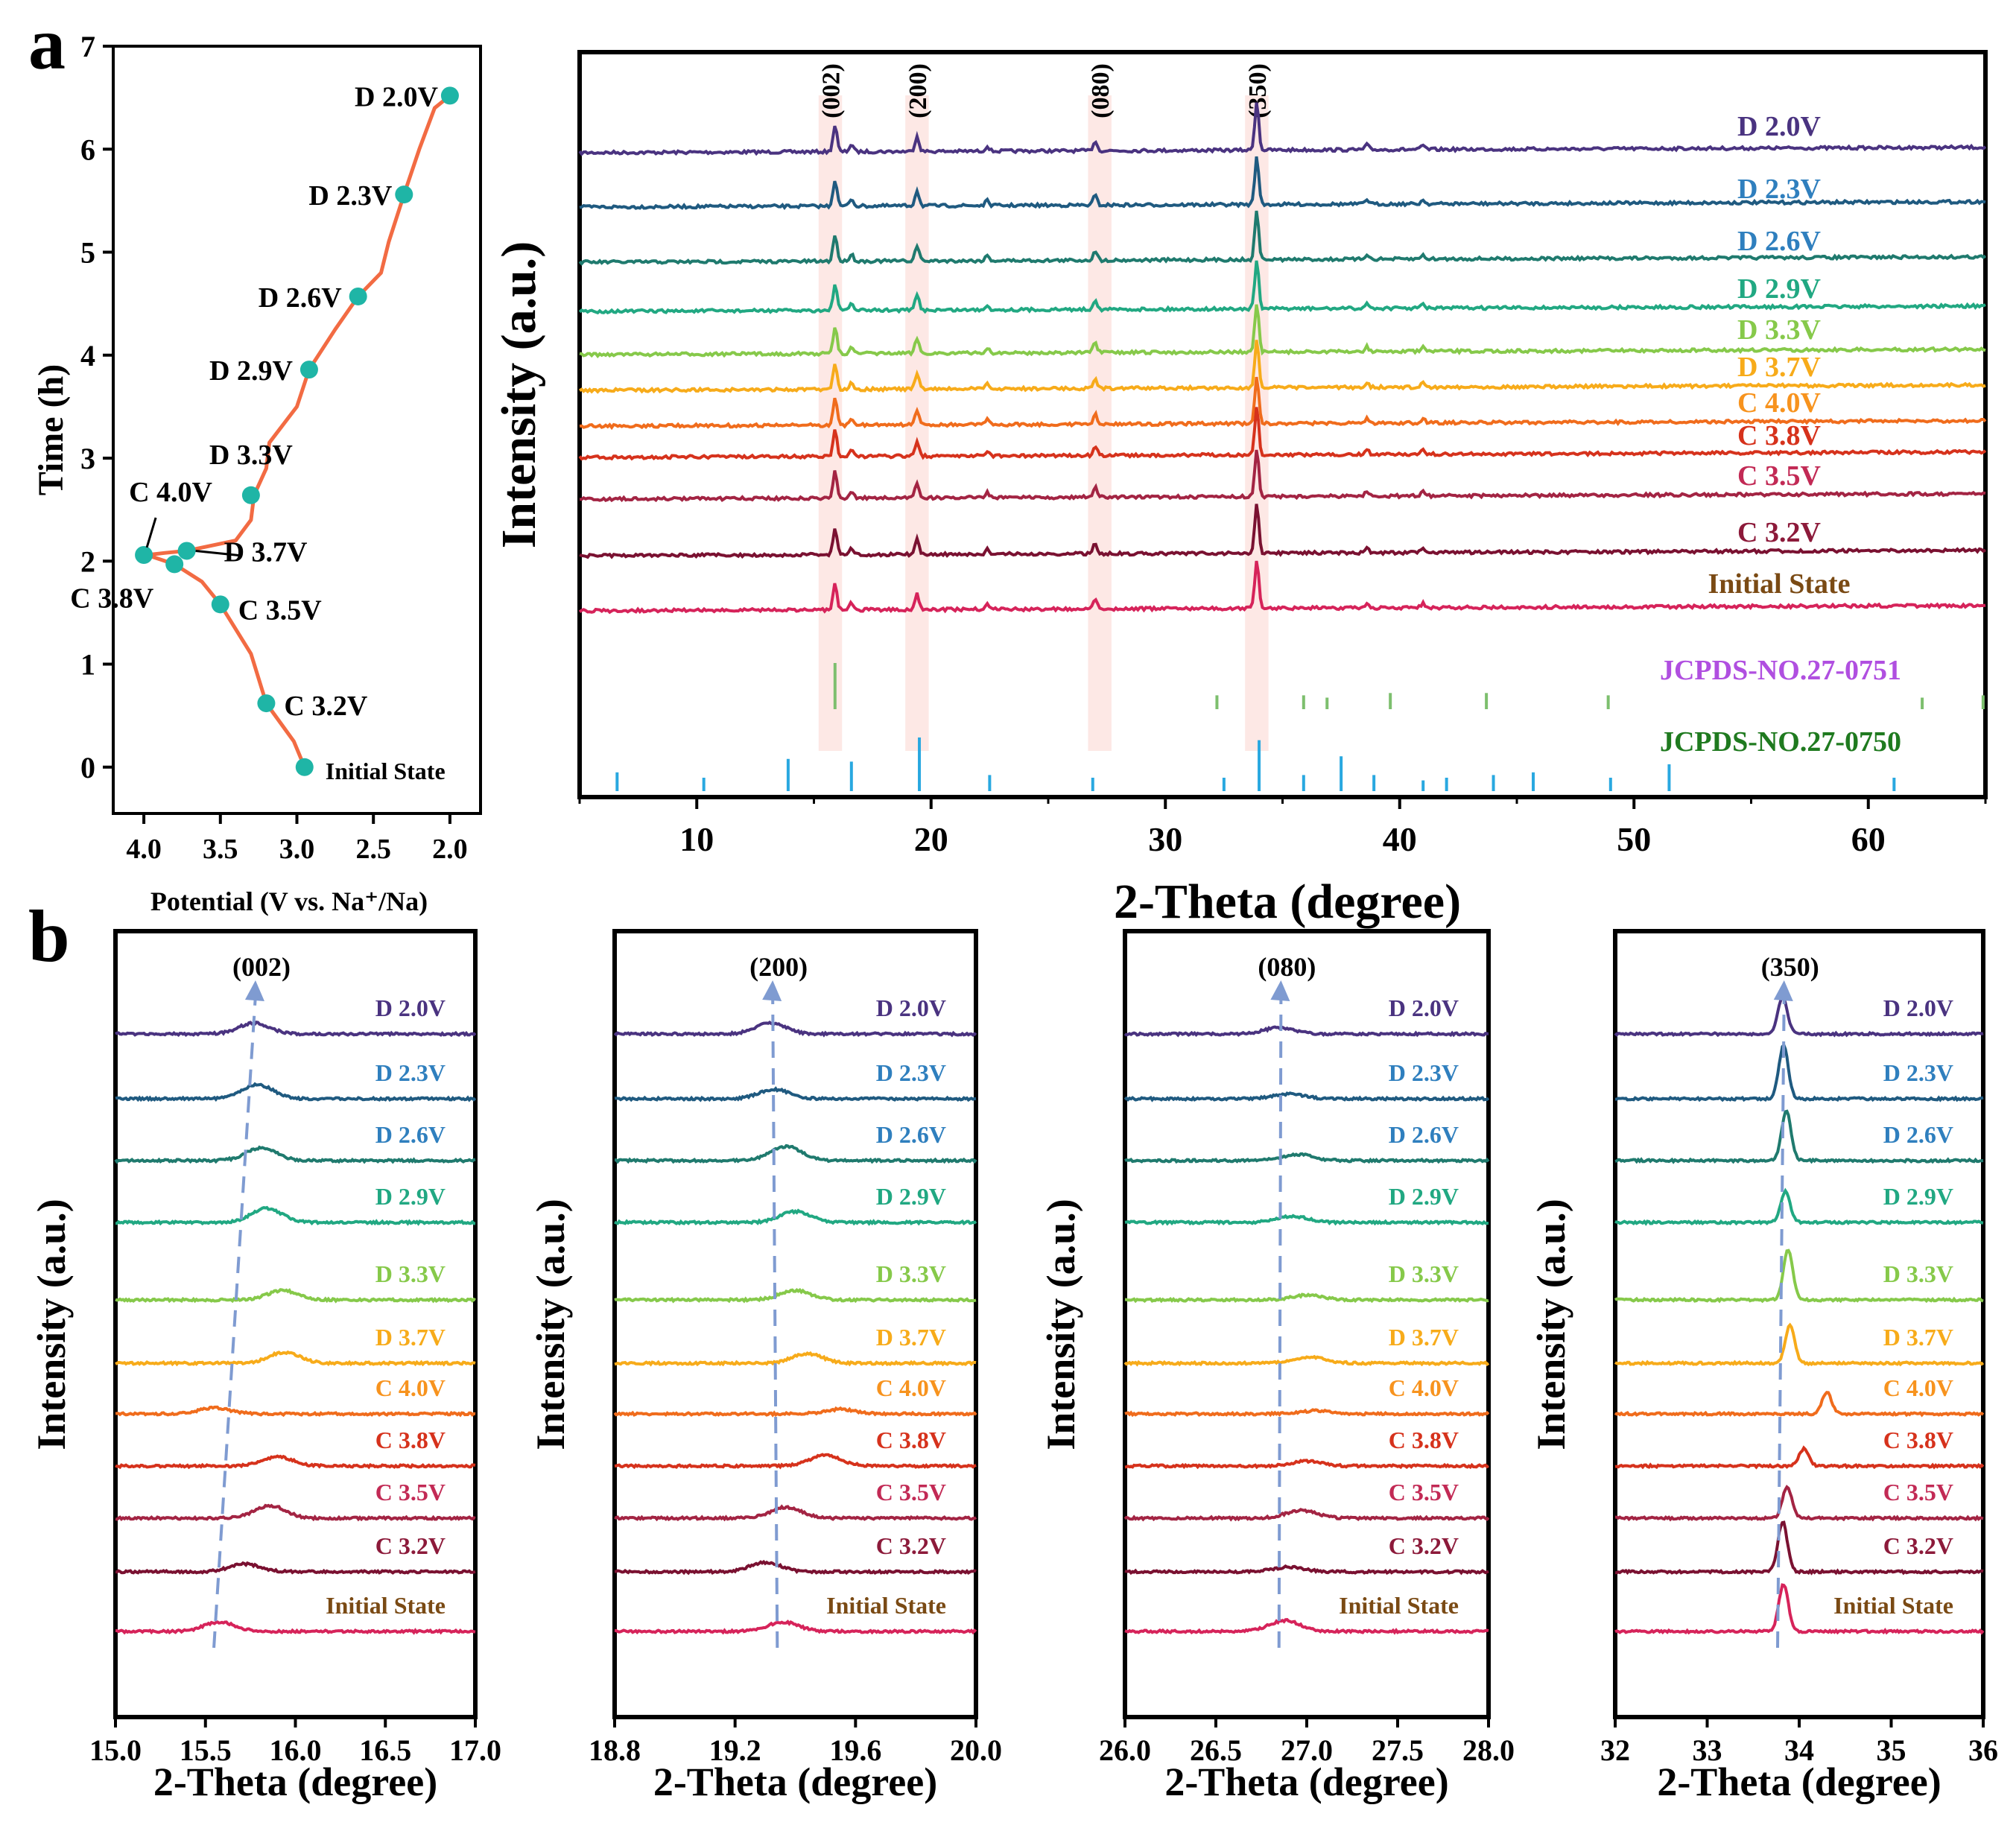 This screenshot has width=2016, height=1837. What do you see at coordinates (87, 355) in the screenshot?
I see `y-tick-label: 4` at bounding box center [87, 355].